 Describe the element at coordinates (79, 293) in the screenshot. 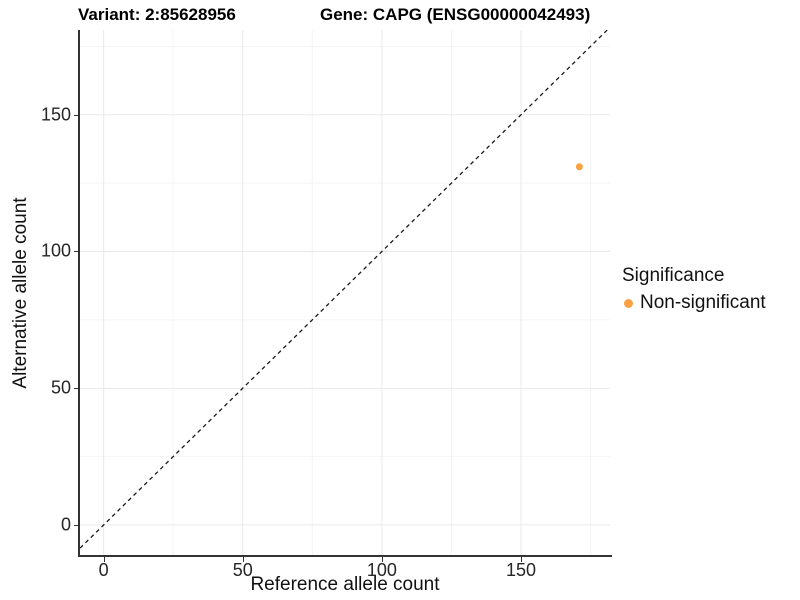

I see `y-axis-line` at that location.